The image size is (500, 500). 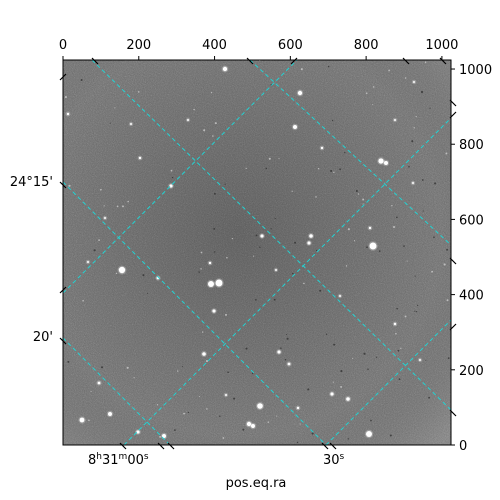 I want to click on right-axis-tick-label: 800, so click(x=471, y=145).